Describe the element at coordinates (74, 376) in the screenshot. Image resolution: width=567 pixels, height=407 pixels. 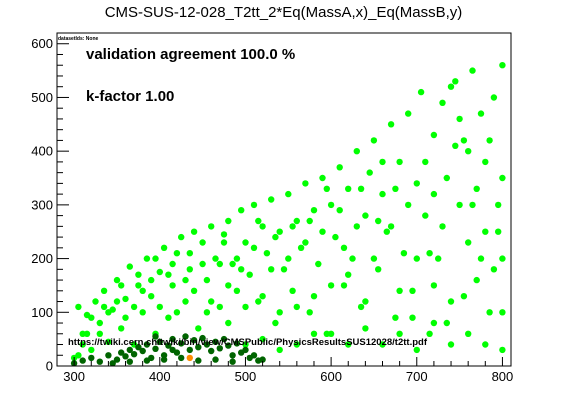
I see `x-tick-label: 300` at that location.